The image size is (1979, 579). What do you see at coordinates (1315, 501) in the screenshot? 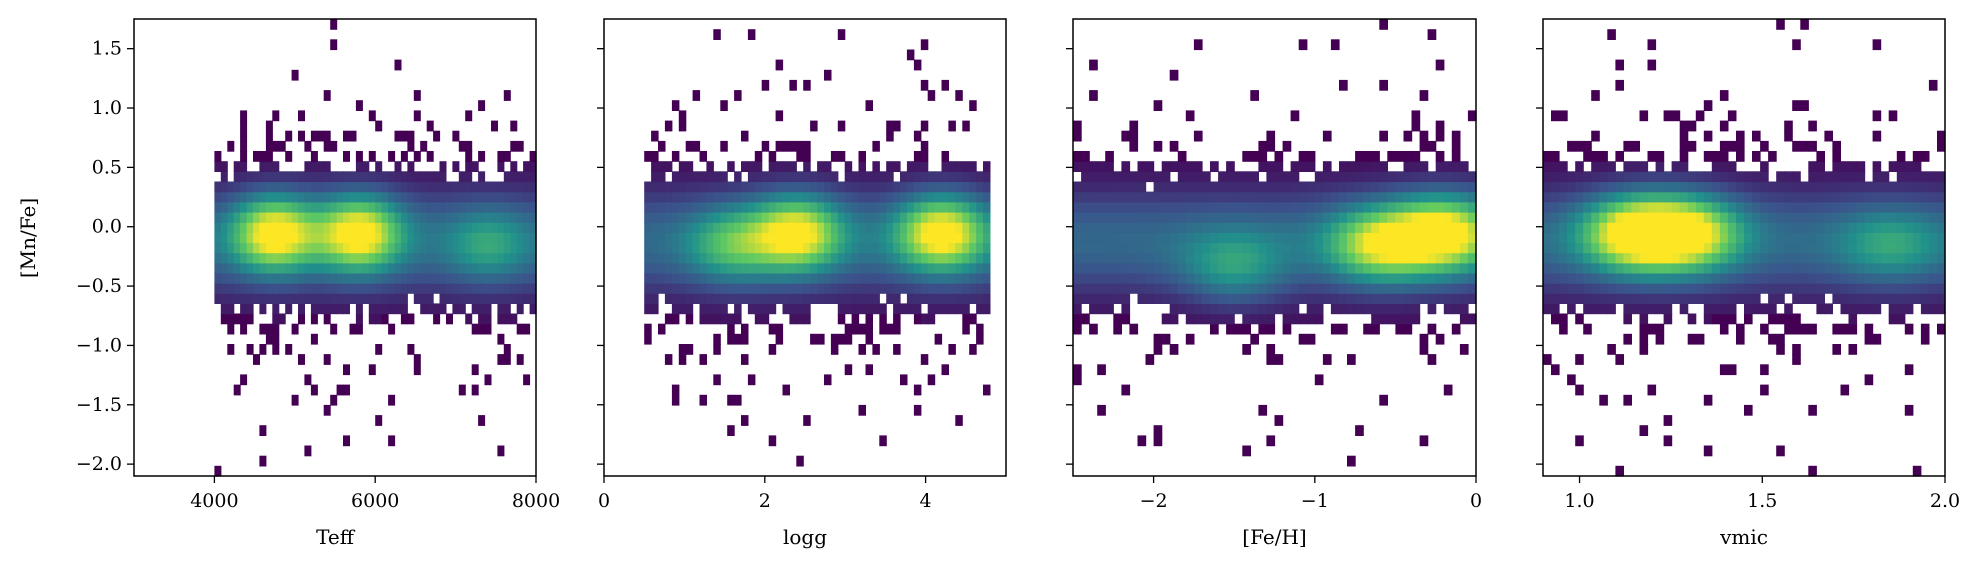
I see `x-tick-label: −1` at bounding box center [1315, 501].